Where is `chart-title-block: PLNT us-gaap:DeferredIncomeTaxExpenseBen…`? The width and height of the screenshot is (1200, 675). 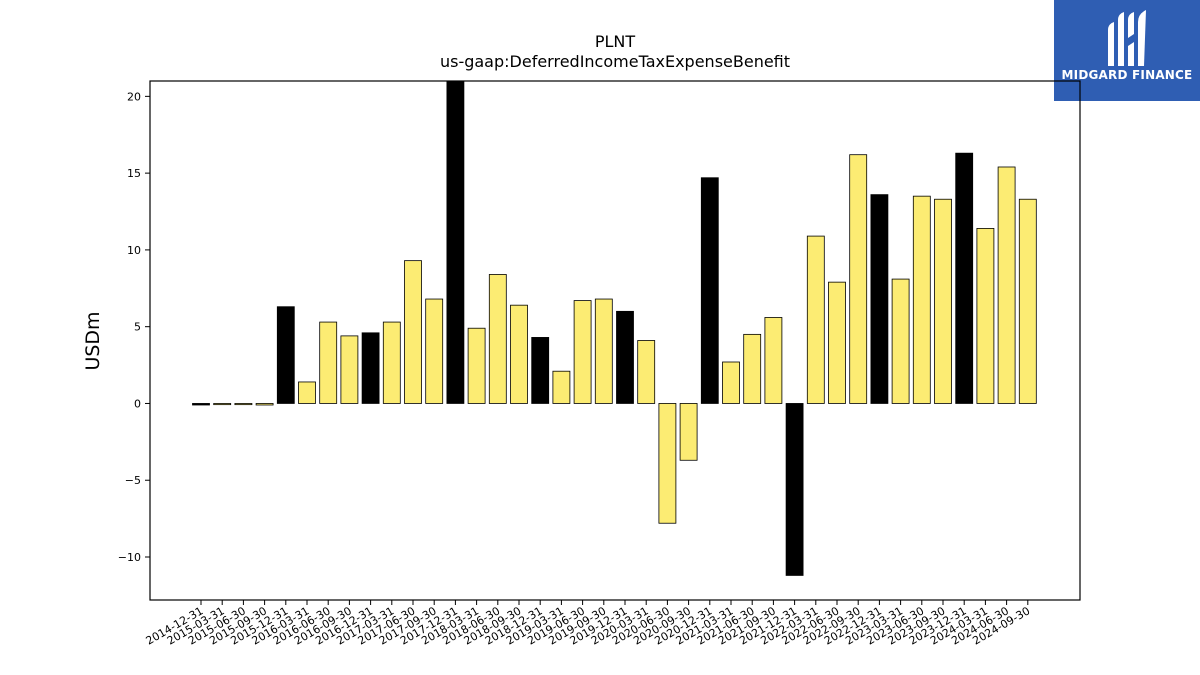
chart-title-block: PLNT us-gaap:DeferredIncomeTaxExpenseBen… is located at coordinates (615, 52).